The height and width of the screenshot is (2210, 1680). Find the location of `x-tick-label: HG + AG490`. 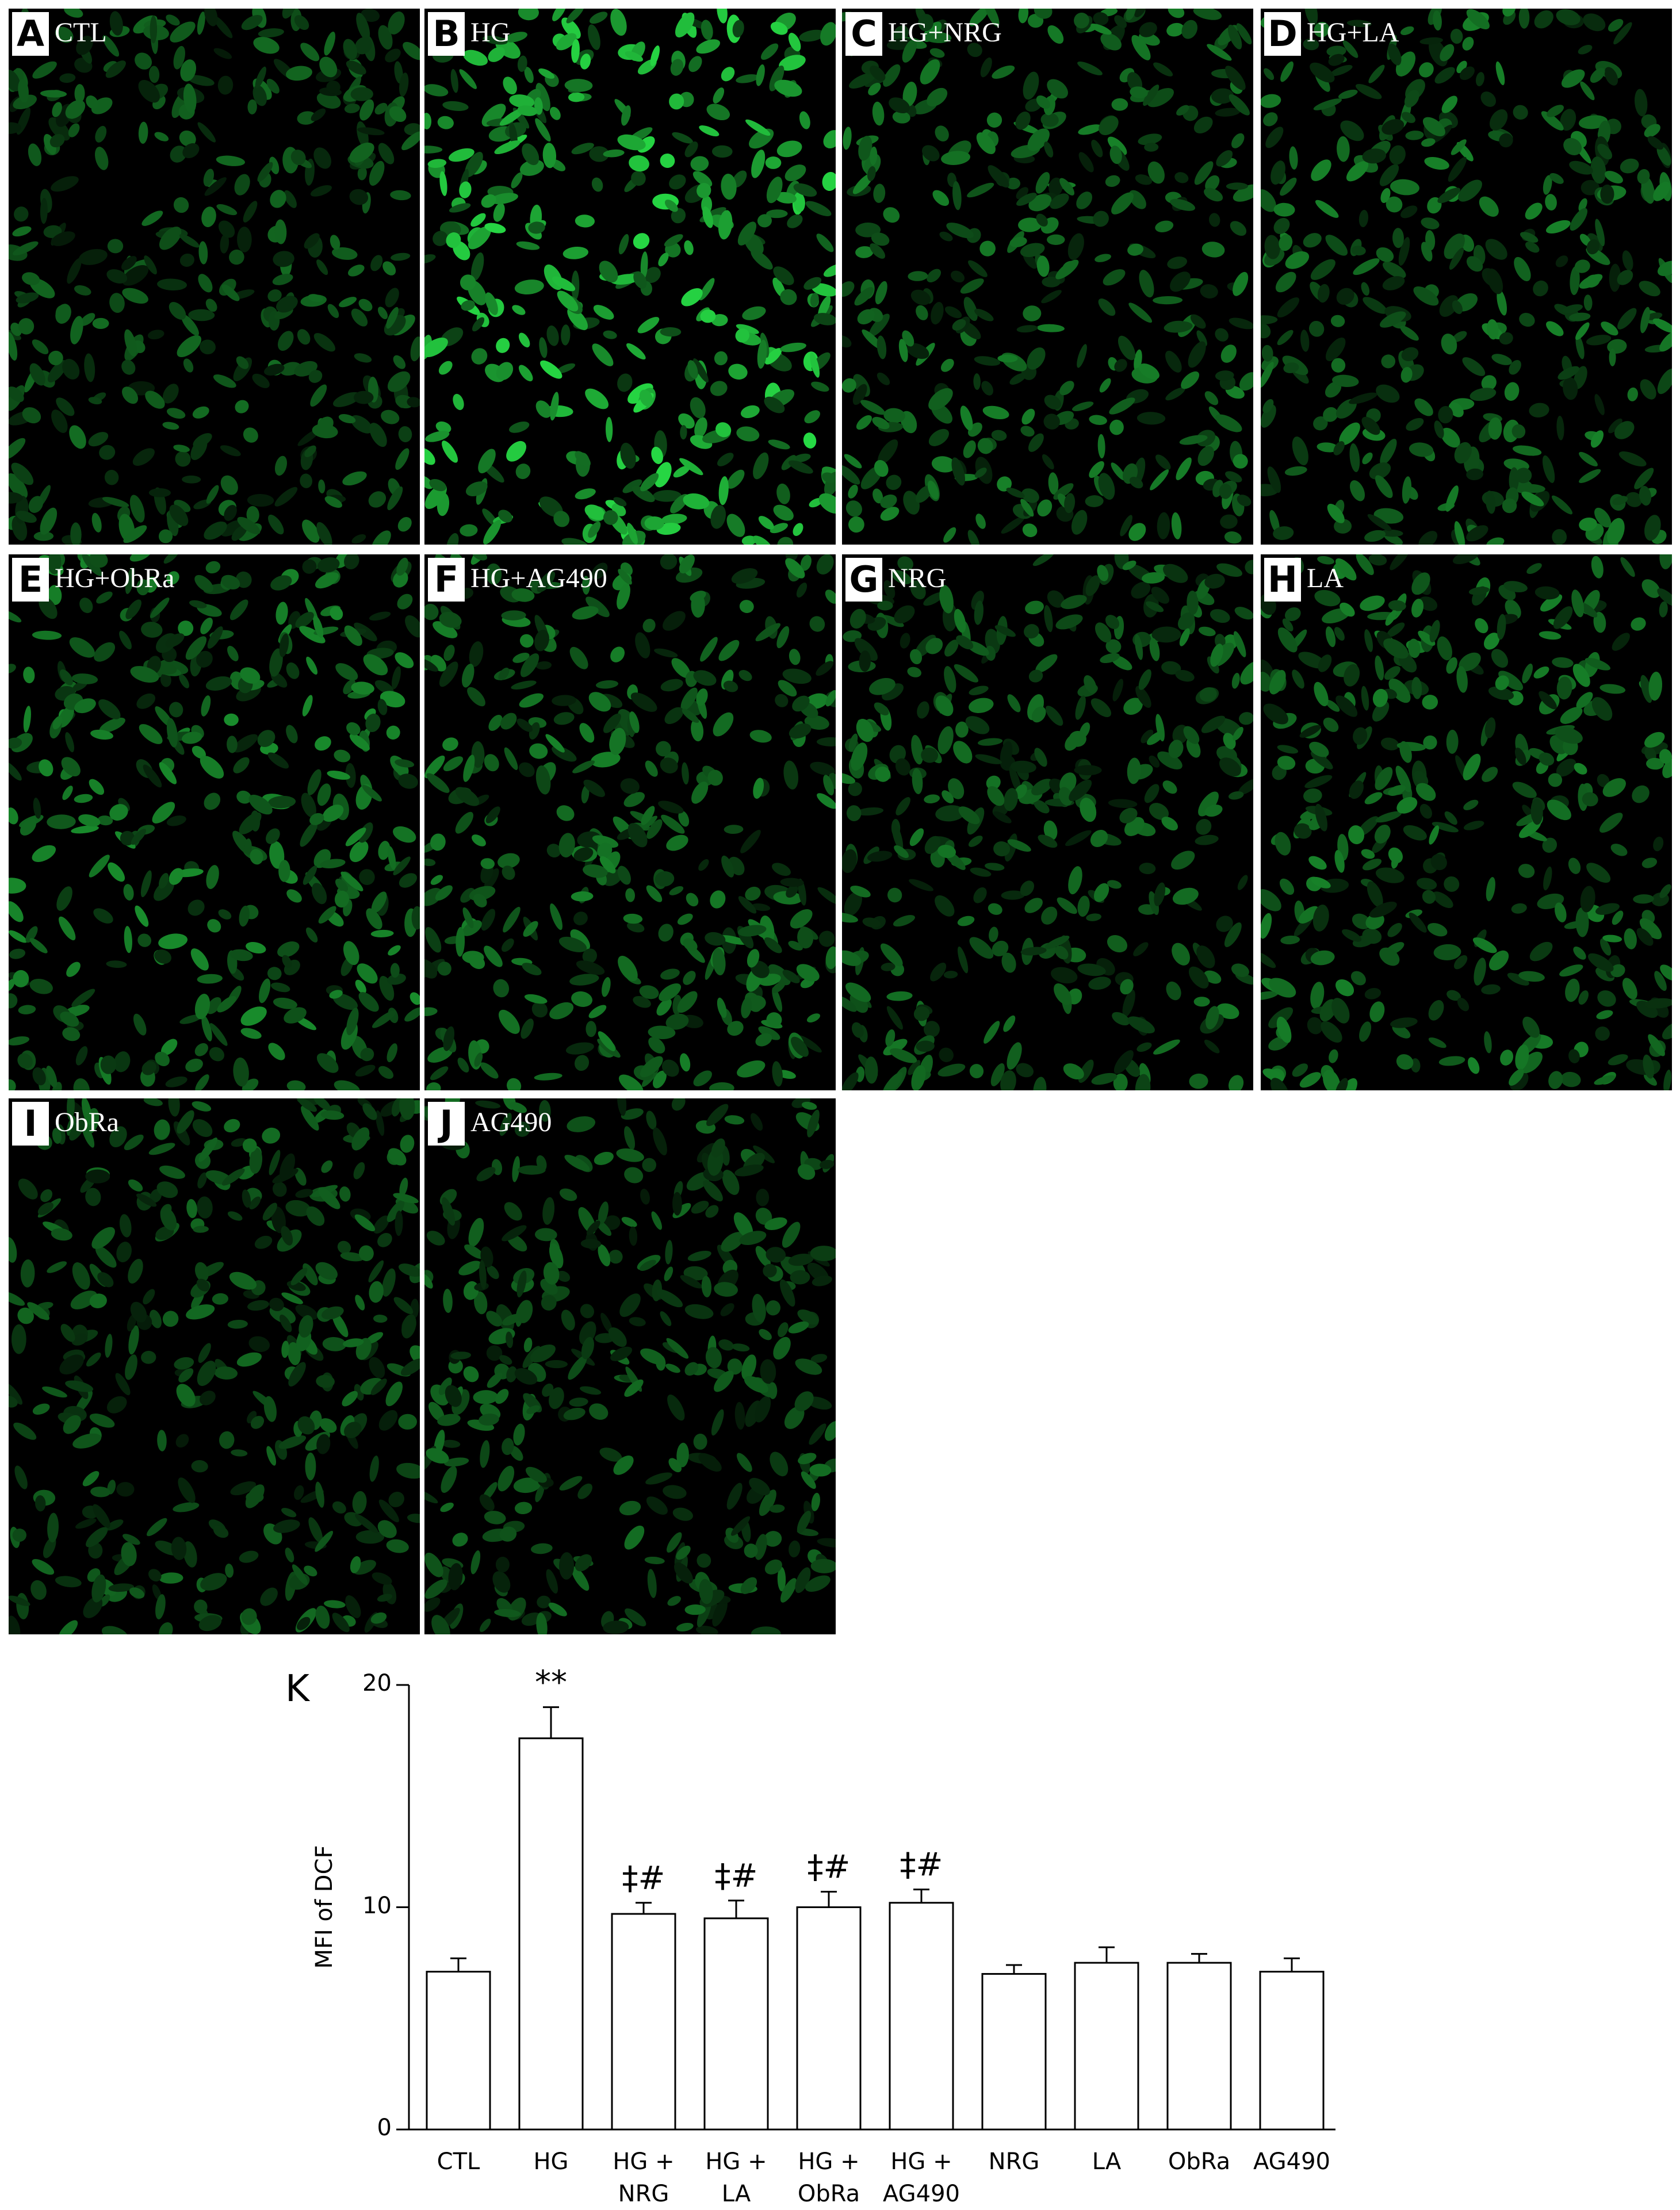

x-tick-label: HG + AG490 is located at coordinates (921, 2178).